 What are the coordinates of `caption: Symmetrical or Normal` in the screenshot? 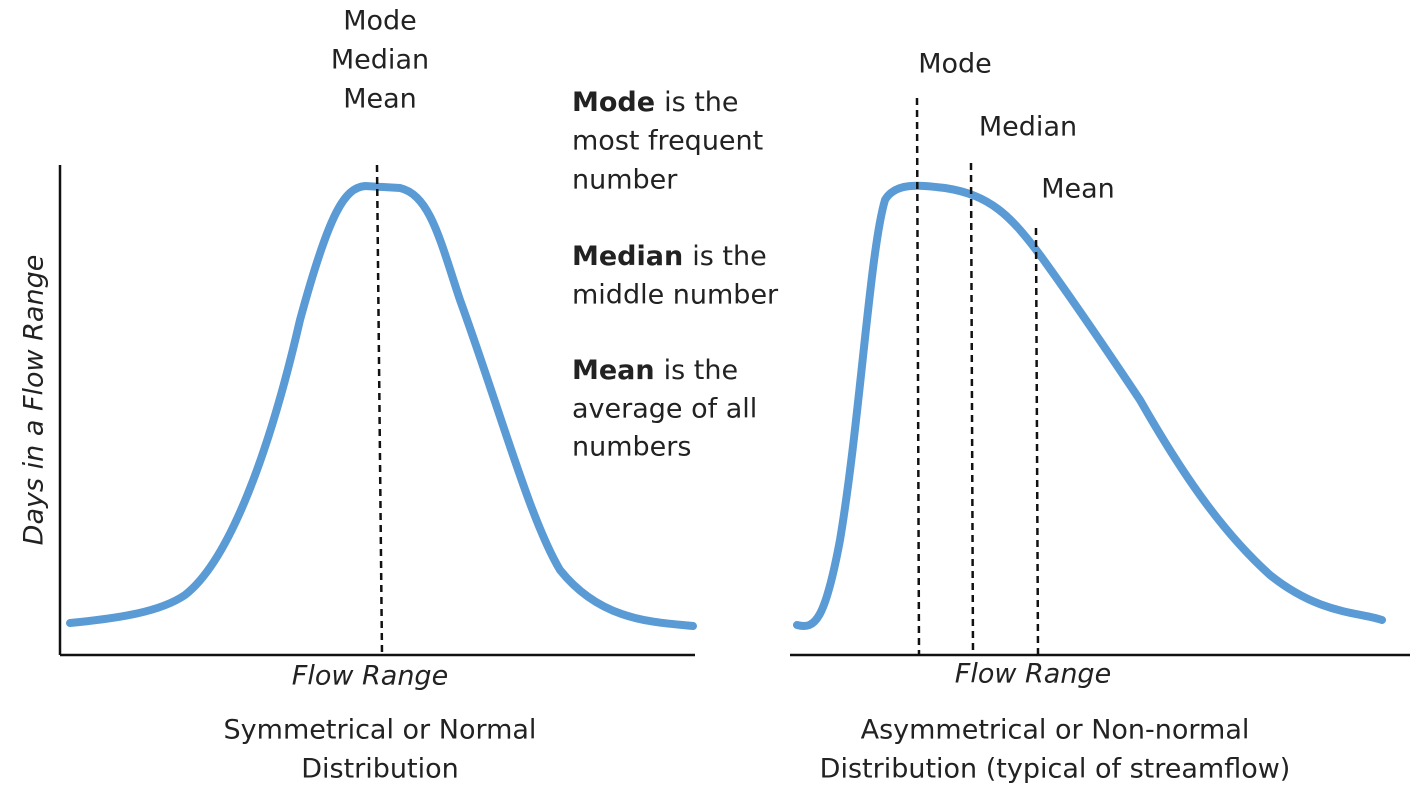 It's located at (380, 730).